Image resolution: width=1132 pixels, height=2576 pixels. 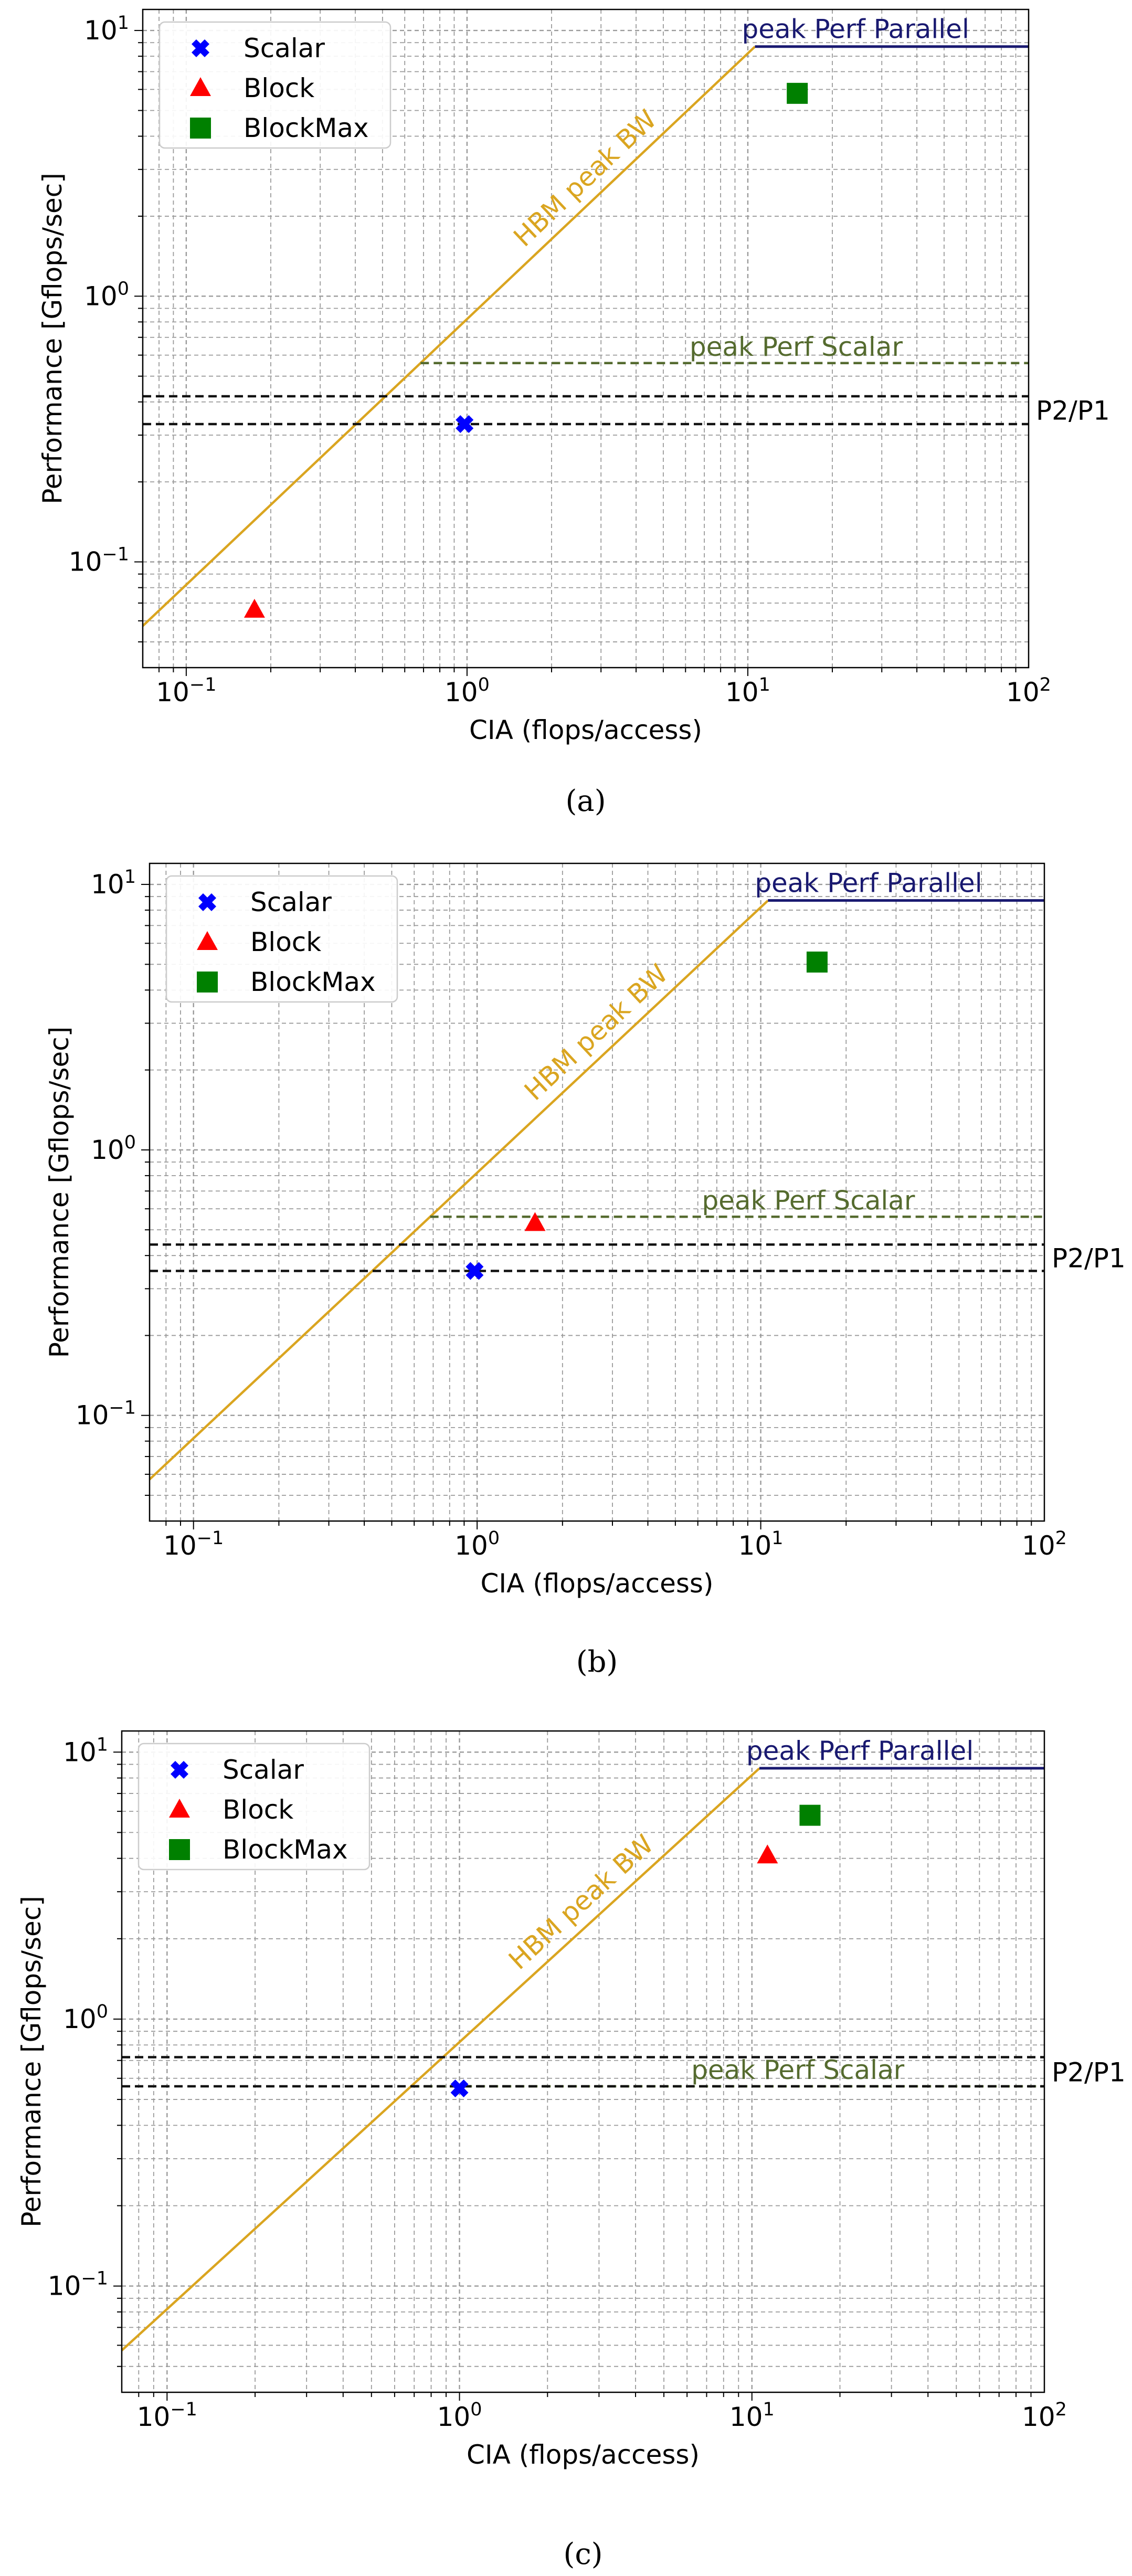 What do you see at coordinates (582, 2554) in the screenshot?
I see `panel-caption: (c)` at bounding box center [582, 2554].